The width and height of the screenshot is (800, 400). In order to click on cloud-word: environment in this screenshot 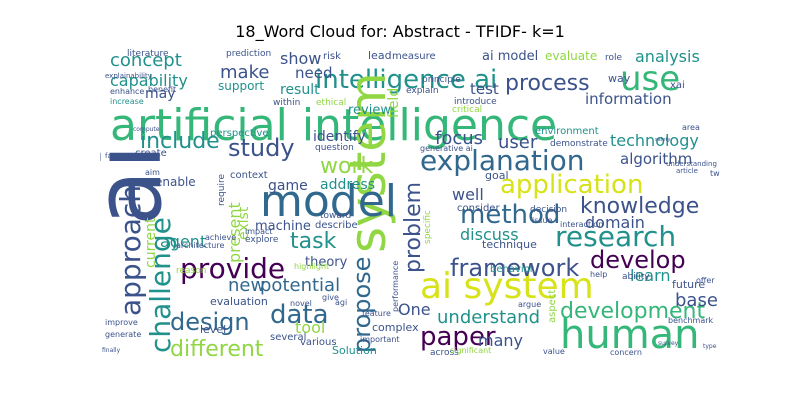, I will do `click(567, 131)`.